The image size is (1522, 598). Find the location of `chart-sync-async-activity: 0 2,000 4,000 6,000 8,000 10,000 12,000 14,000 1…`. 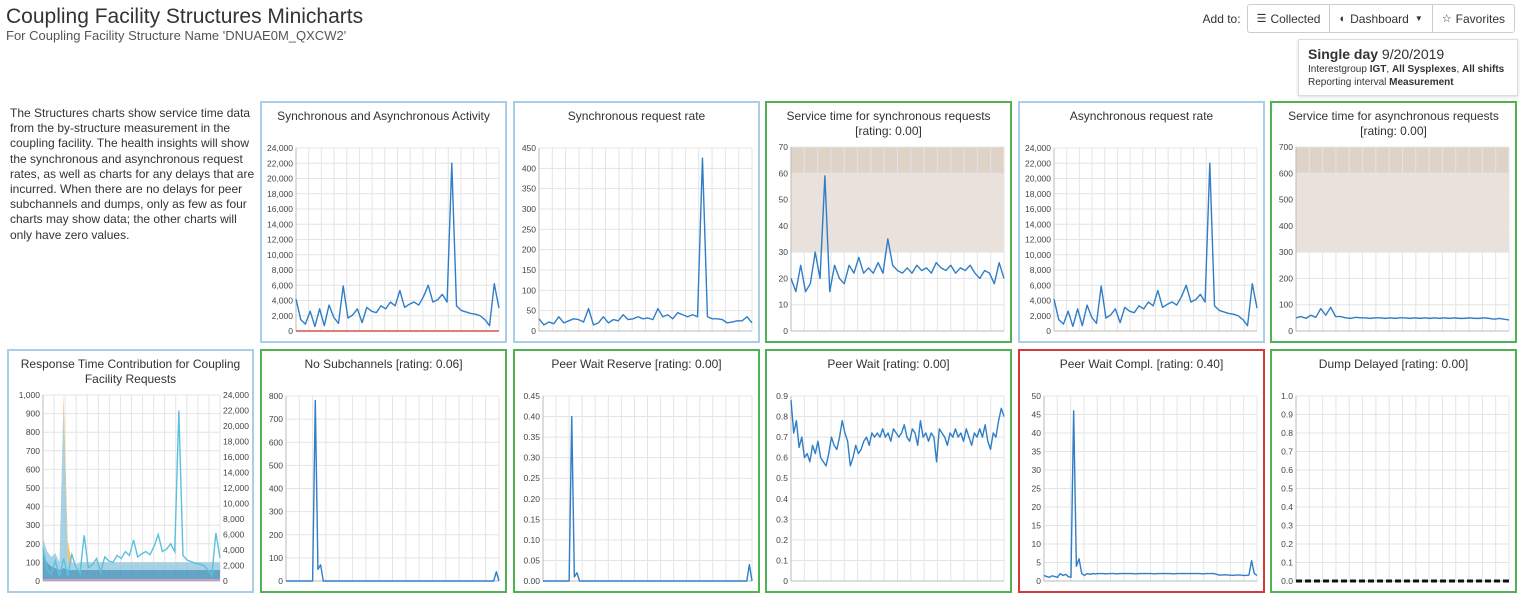

chart-sync-async-activity: 0 2,000 4,000 6,000 8,000 10,000 12,000 14,000 1… is located at coordinates (383, 239).